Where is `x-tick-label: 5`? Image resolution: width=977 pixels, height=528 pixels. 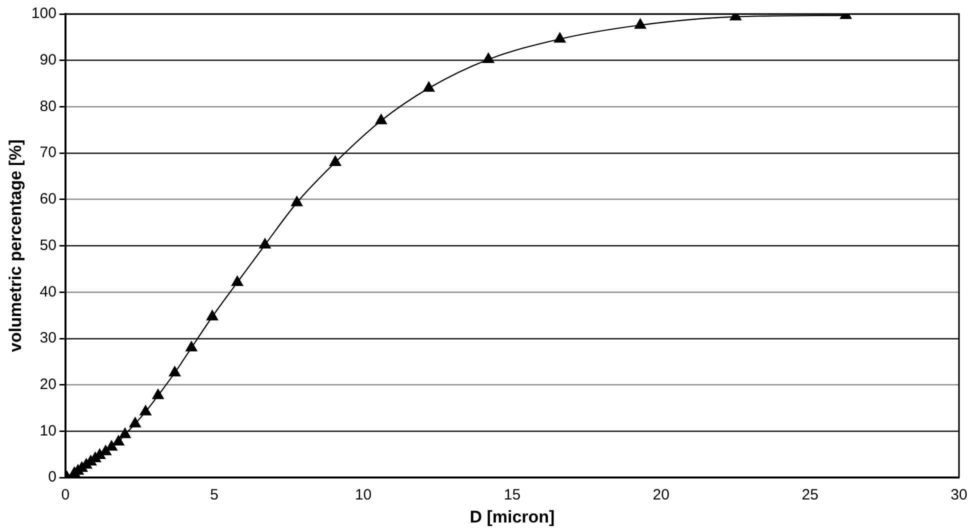 x-tick-label: 5 is located at coordinates (214, 495).